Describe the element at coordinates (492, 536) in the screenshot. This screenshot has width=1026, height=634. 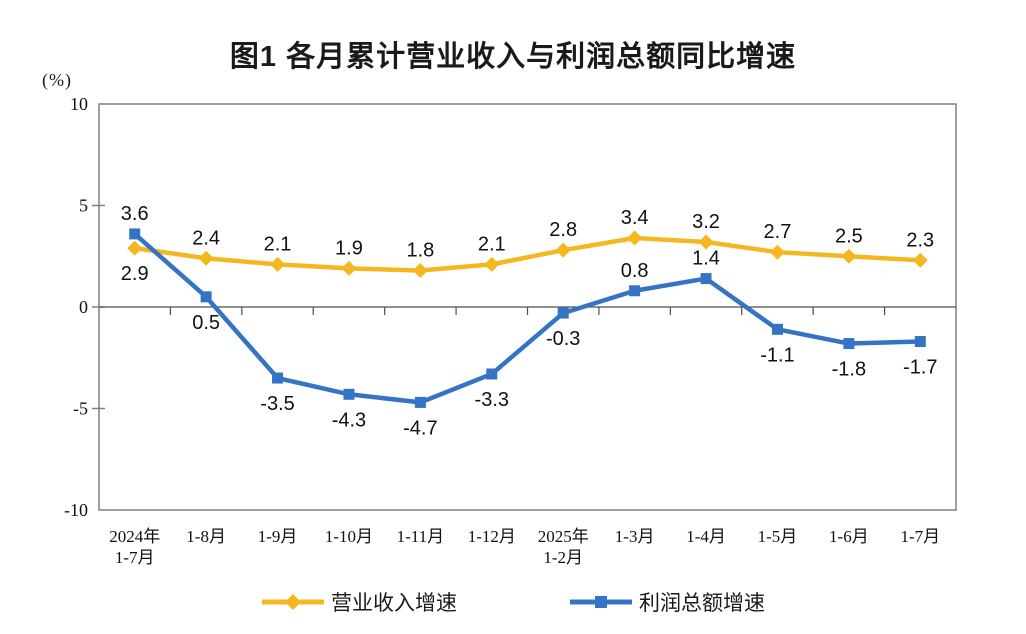
I see `x-axis-label: 1-12月` at that location.